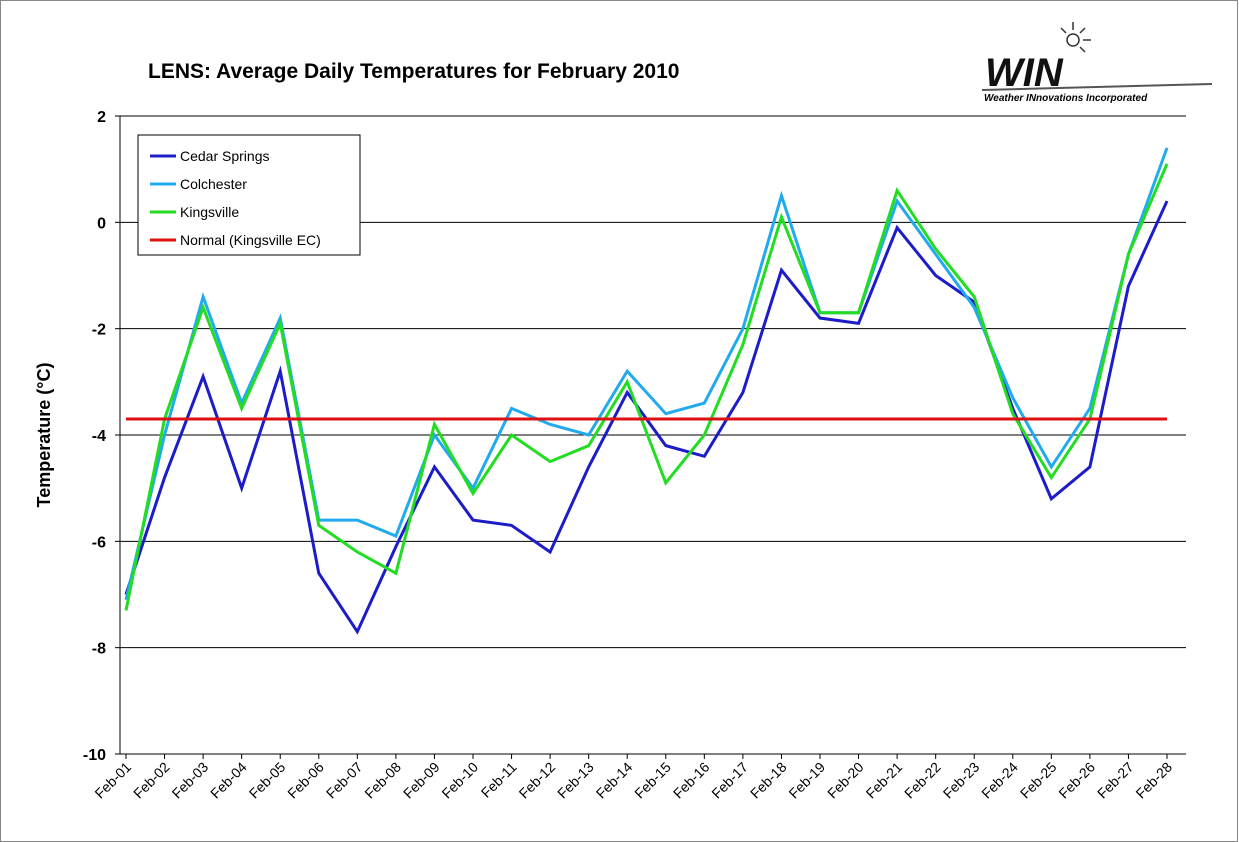 This screenshot has height=842, width=1239. I want to click on legend-label: Kingsville, so click(209, 212).